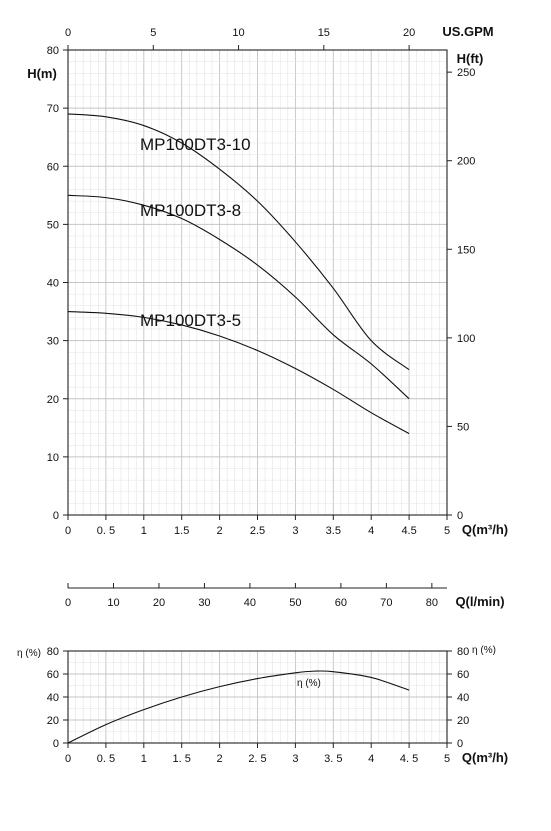 This screenshot has height=831, width=551. I want to click on right-axis-tick-label: 150, so click(466, 250).